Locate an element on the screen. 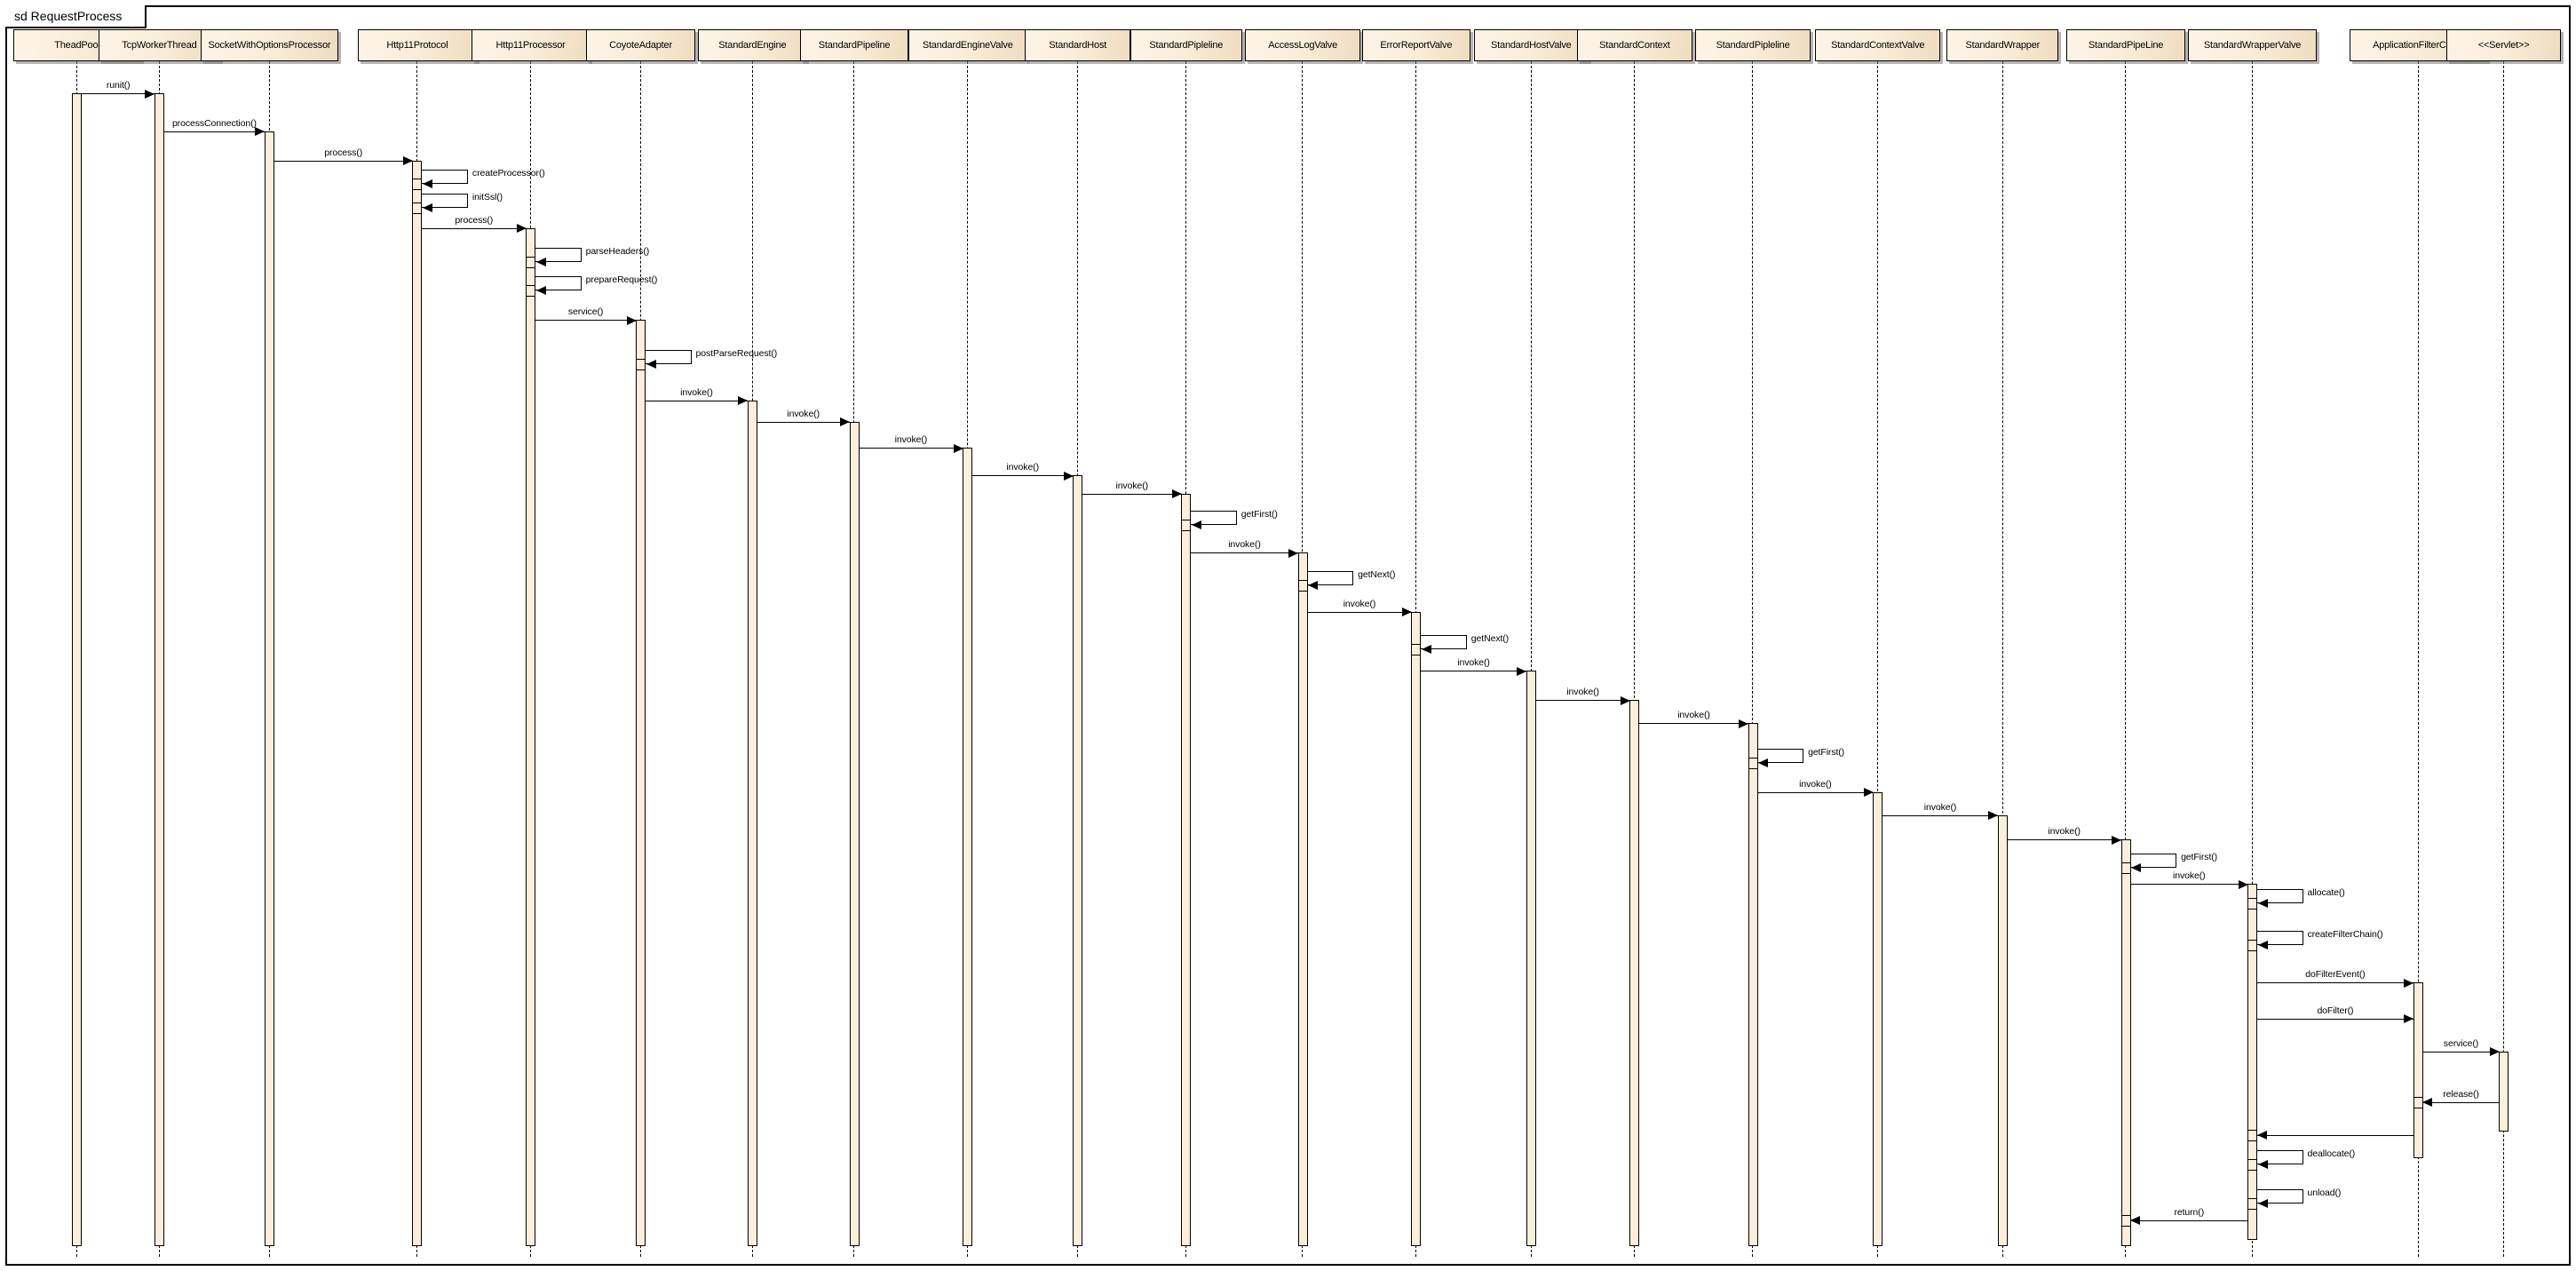 The image size is (2576, 1271). message-line-m14 is located at coordinates (1023, 476).